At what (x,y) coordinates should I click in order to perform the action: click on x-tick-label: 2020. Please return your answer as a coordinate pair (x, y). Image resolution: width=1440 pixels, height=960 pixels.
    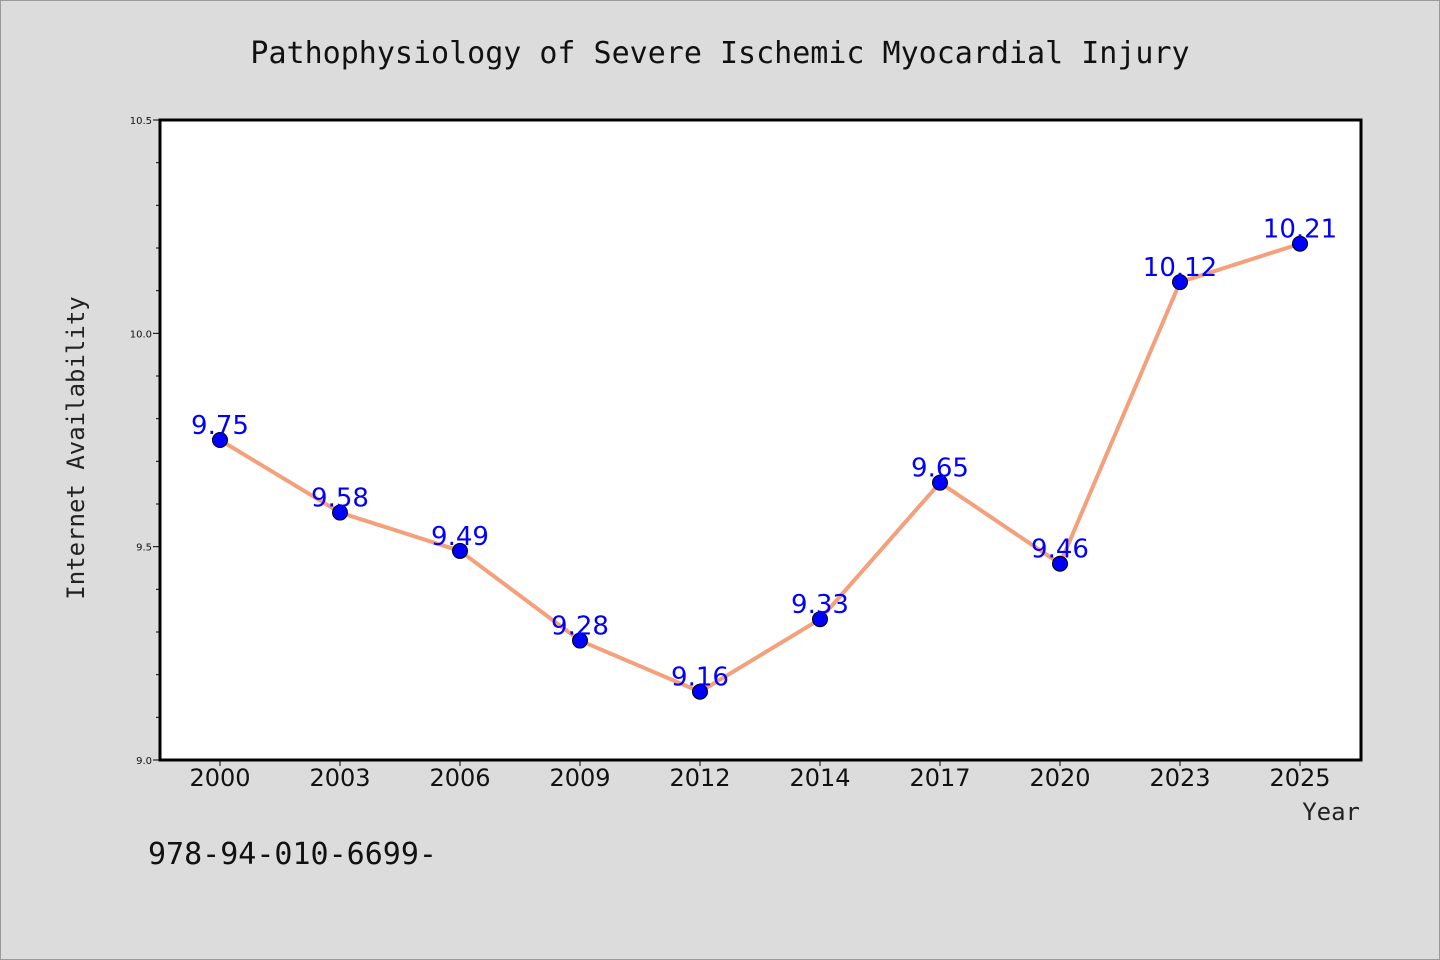
    Looking at the image, I should click on (1059, 778).